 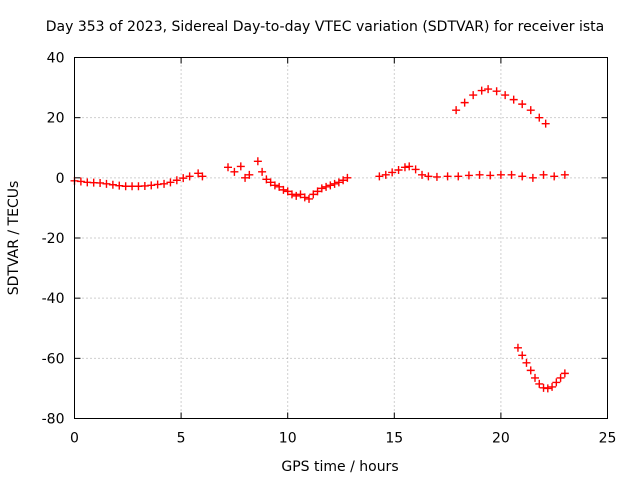 I want to click on x-tick-label: 10, so click(x=288, y=439).